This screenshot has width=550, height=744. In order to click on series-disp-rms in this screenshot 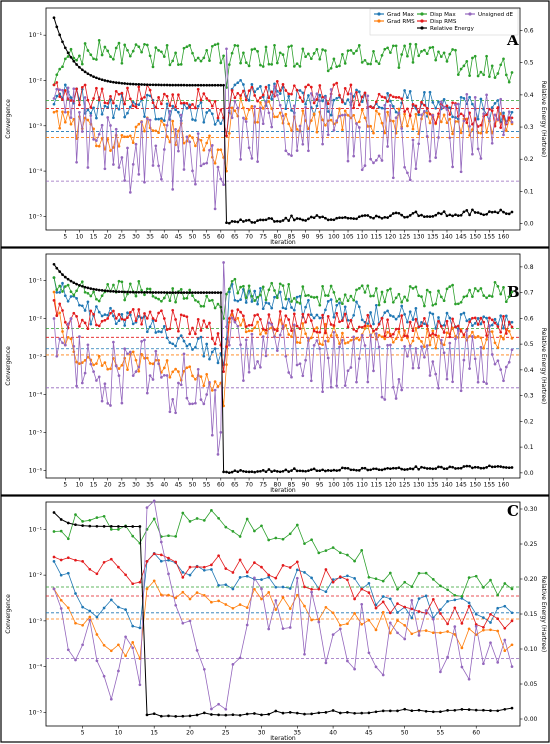, I will do `click(283, 108)`.